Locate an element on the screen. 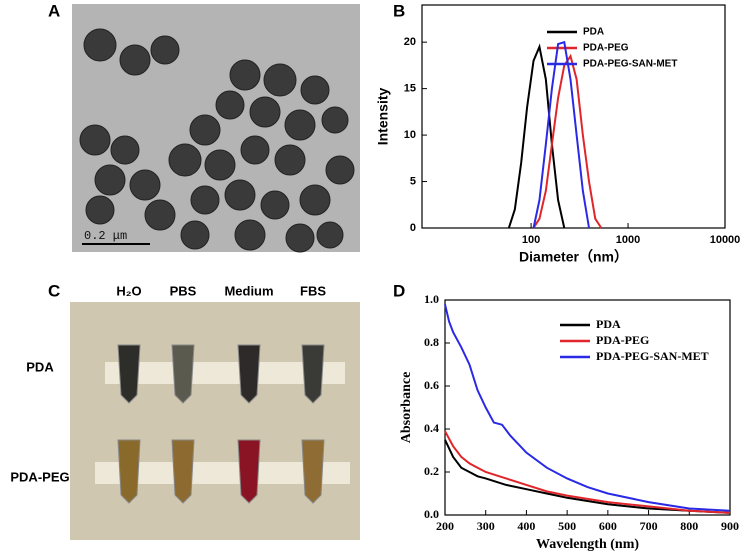  x-tick-label: 900 is located at coordinates (730, 526).